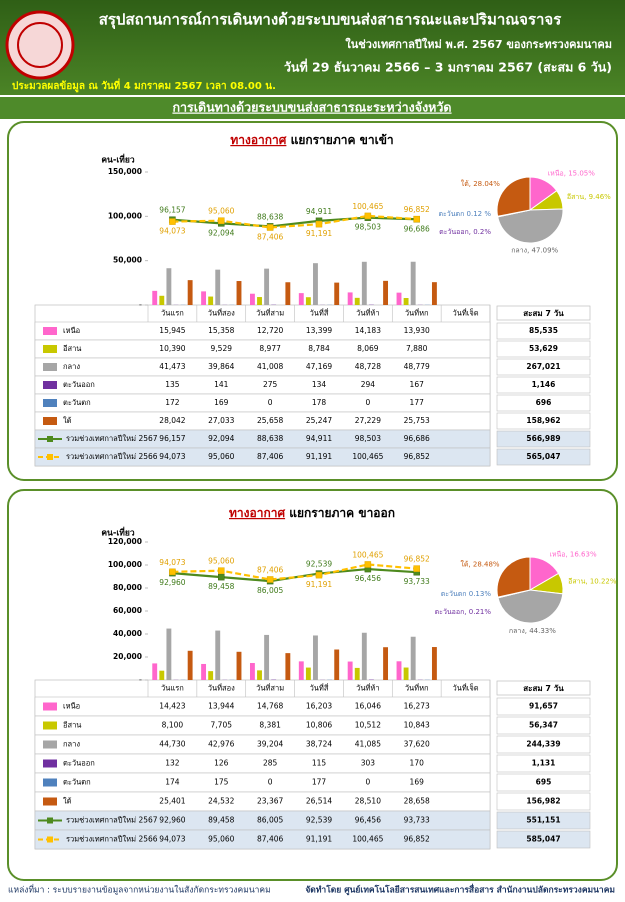  What do you see at coordinates (530, 606) in the screenshot?
I see `pie-slice` at bounding box center [530, 606].